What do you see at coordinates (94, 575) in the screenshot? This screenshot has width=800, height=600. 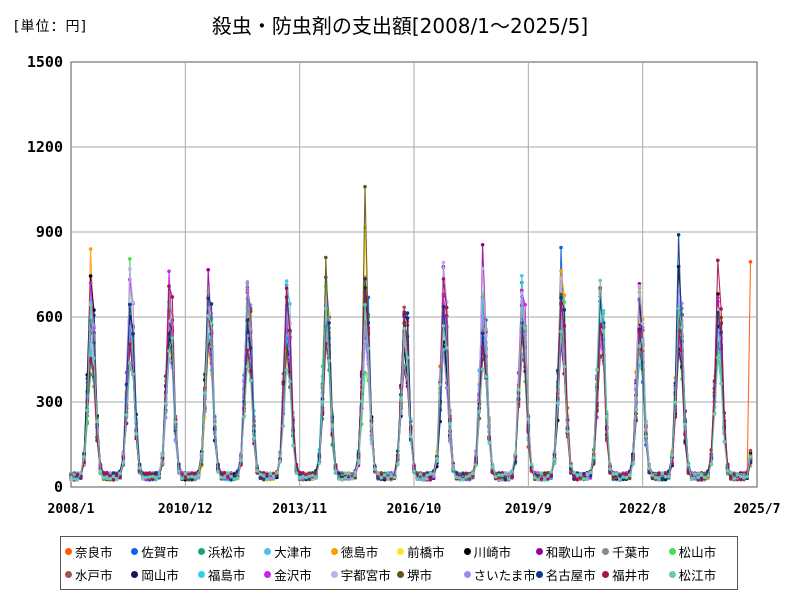 I see `legend-label: 水戸市` at bounding box center [94, 575].